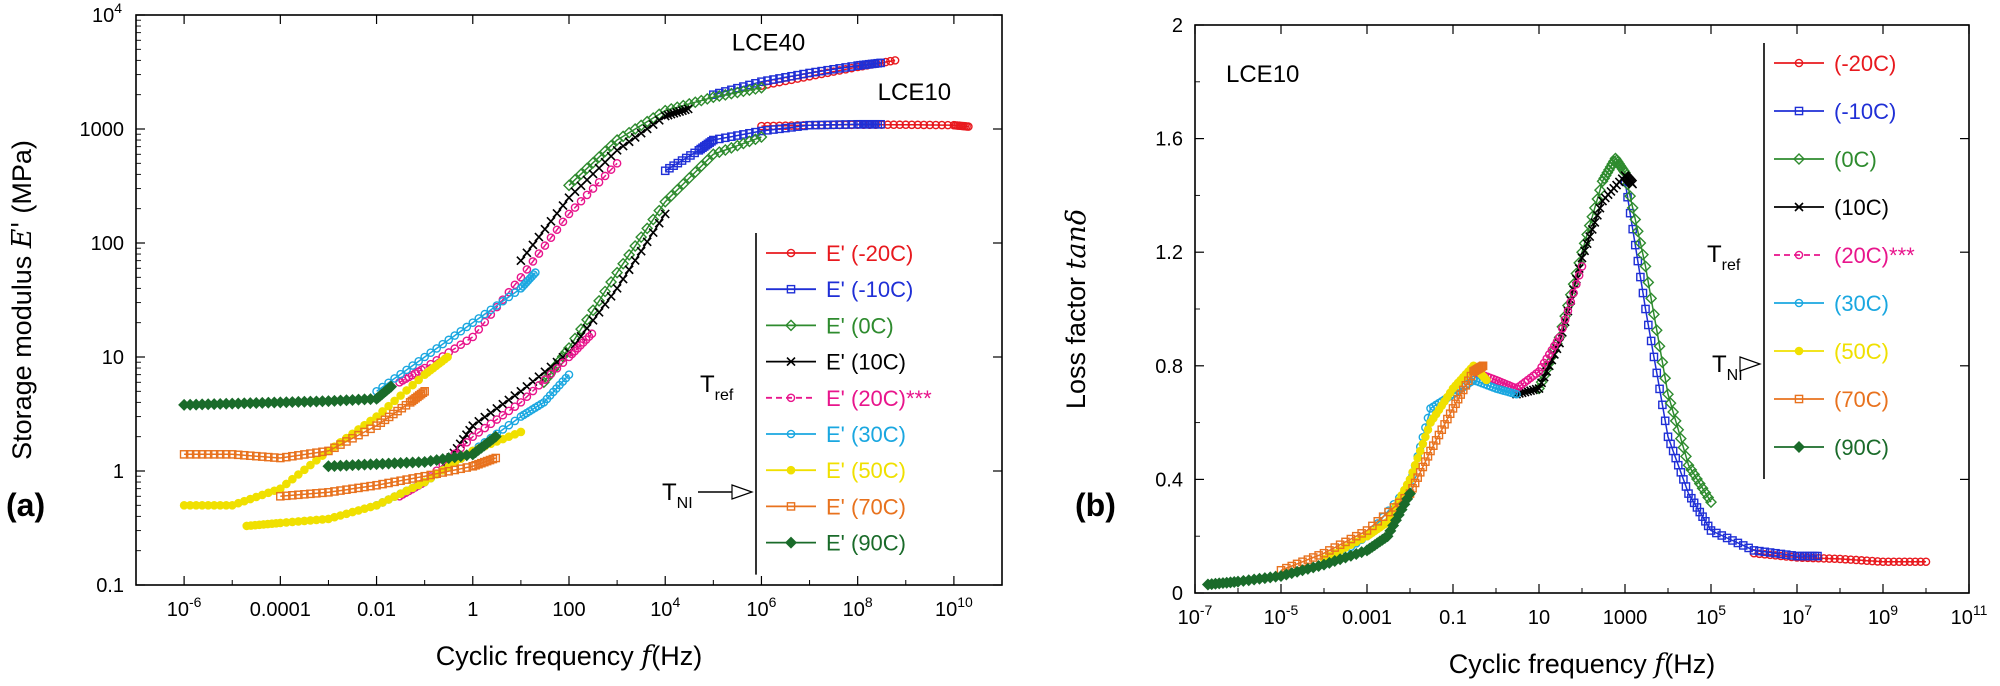 The image size is (2000, 686). I want to click on panel-label-a: (a), so click(25, 505).